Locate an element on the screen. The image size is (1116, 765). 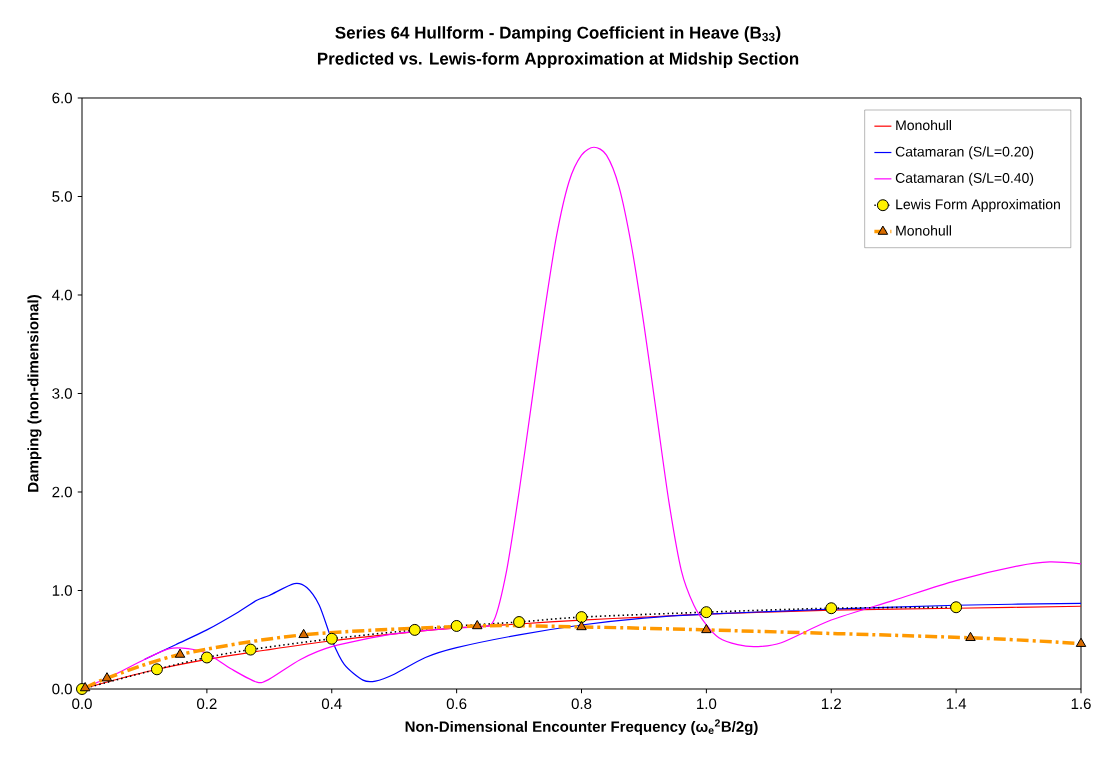
x-tick-label: 0.0 is located at coordinates (82, 704).